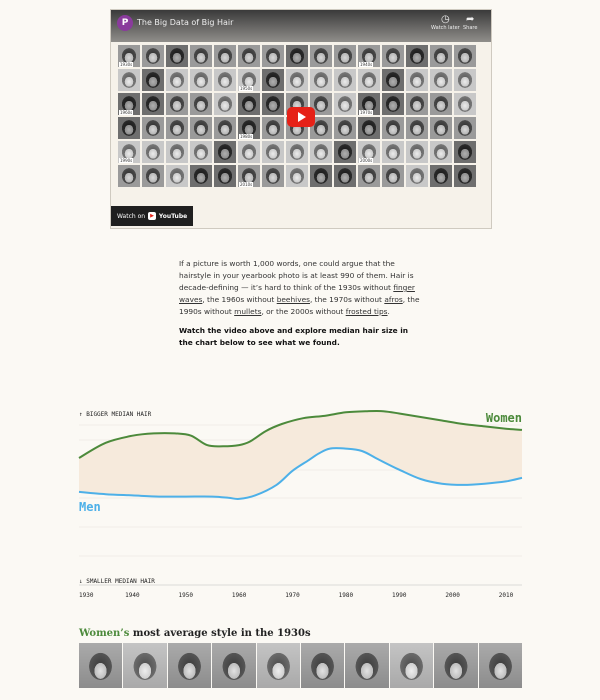 This screenshot has height=700, width=600. I want to click on decade-tag: 1980s, so click(246, 136).